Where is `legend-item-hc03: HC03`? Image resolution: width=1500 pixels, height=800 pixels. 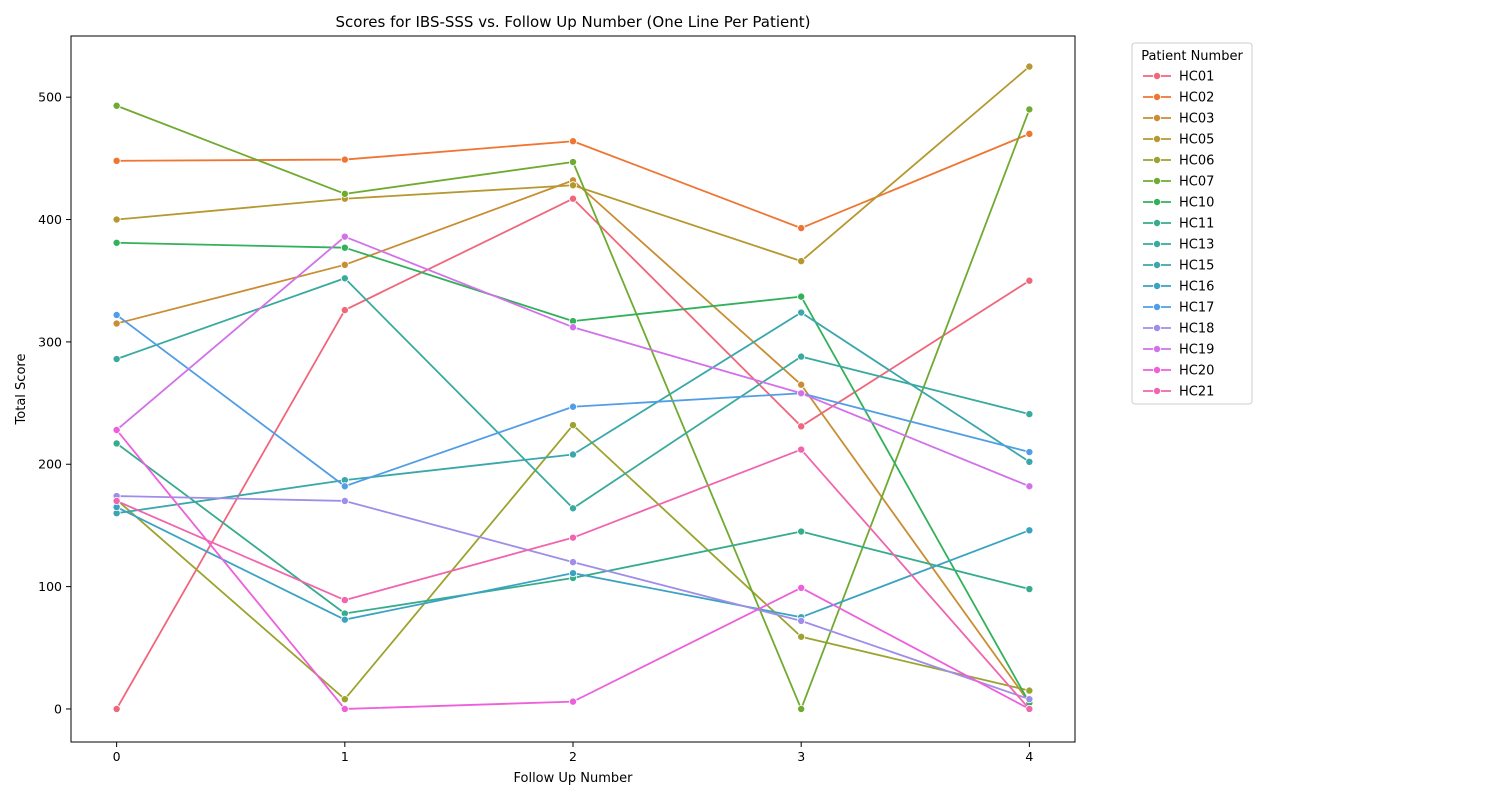 legend-item-hc03: HC03 is located at coordinates (1178, 119).